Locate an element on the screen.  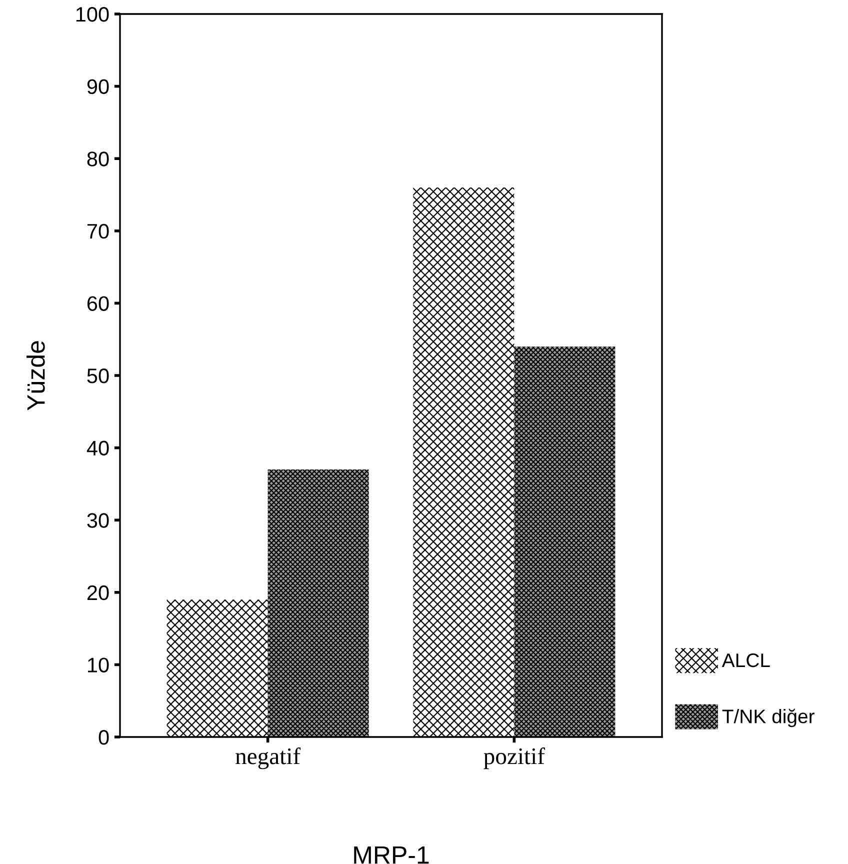
x-axis-title: MRP-1 is located at coordinates (391, 855).